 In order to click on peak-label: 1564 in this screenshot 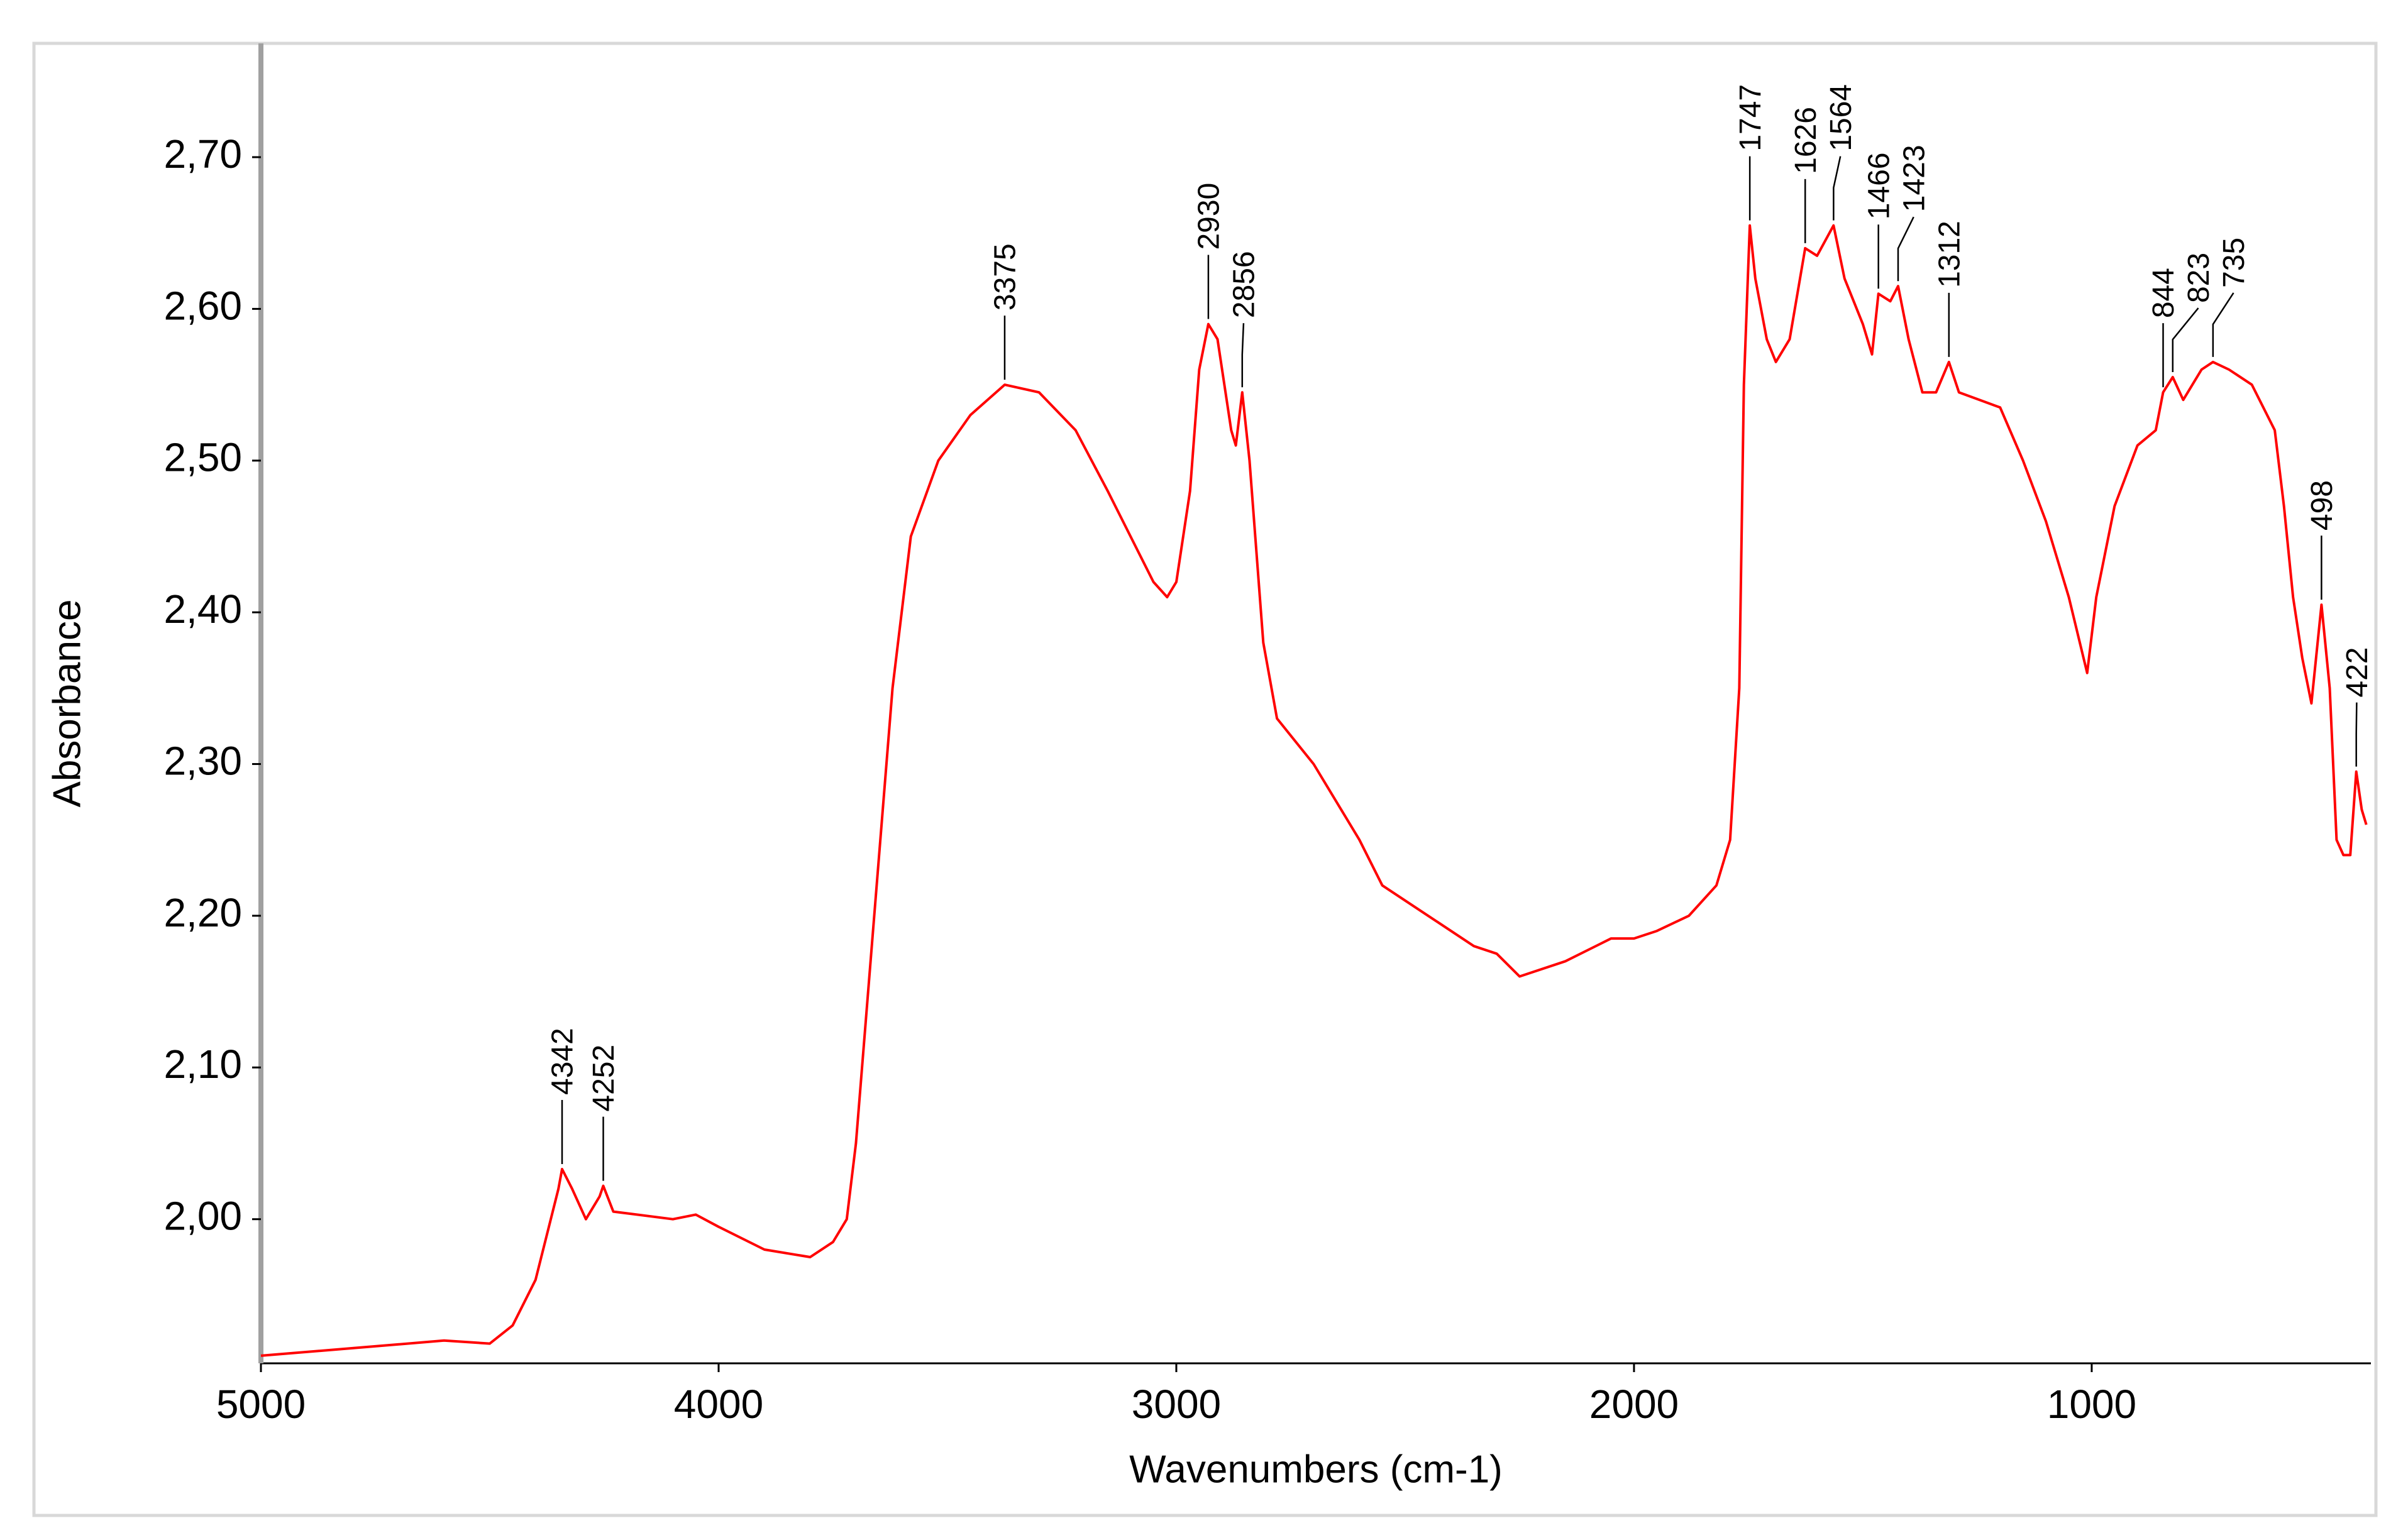, I will do `click(1841, 117)`.